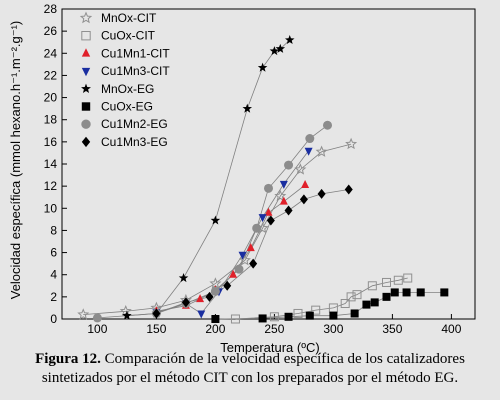 The height and width of the screenshot is (400, 500). I want to click on y-tick-label: 20, so click(51, 98).